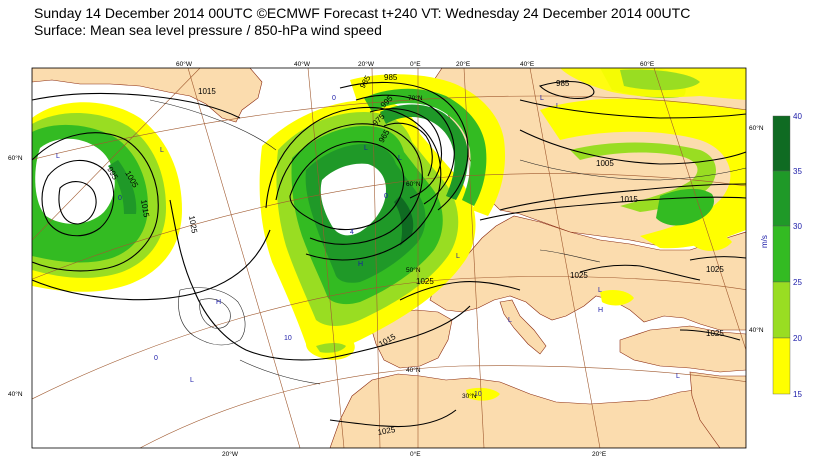 The width and height of the screenshot is (813, 465). I want to click on land-middle-east, so click(717, 409).